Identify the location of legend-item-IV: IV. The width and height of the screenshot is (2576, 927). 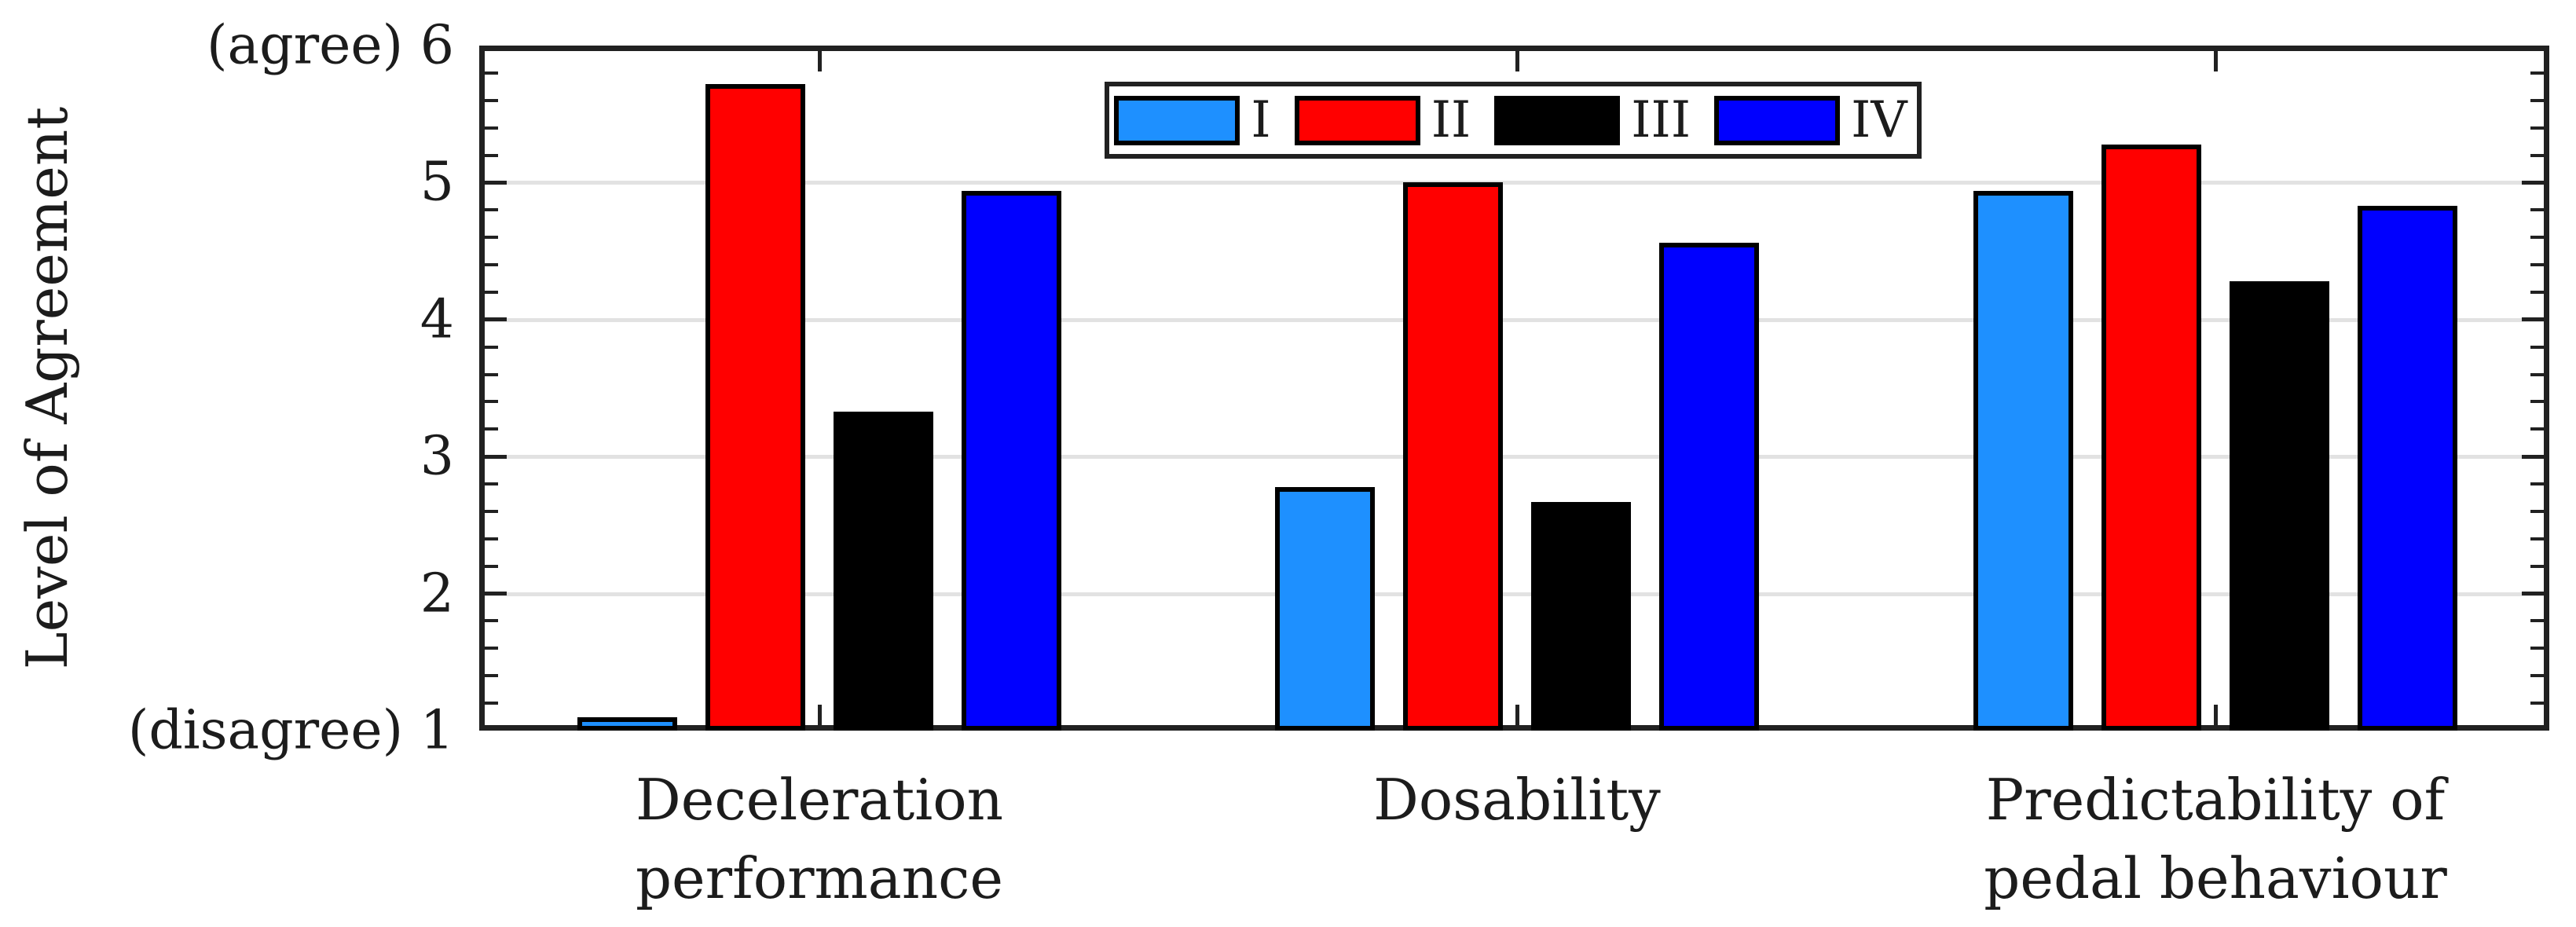
(1810, 120).